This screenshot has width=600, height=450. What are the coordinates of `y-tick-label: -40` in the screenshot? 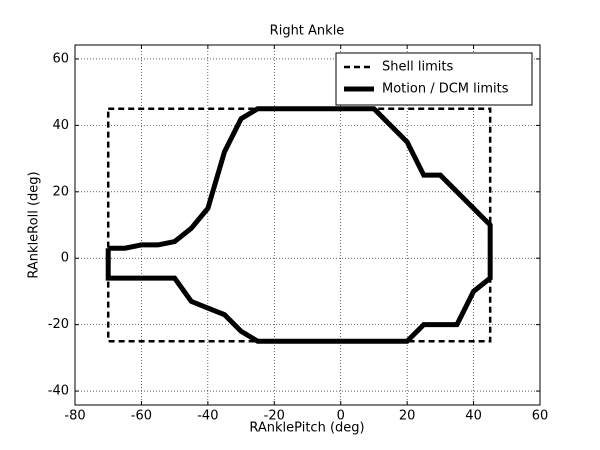 It's located at (58, 391).